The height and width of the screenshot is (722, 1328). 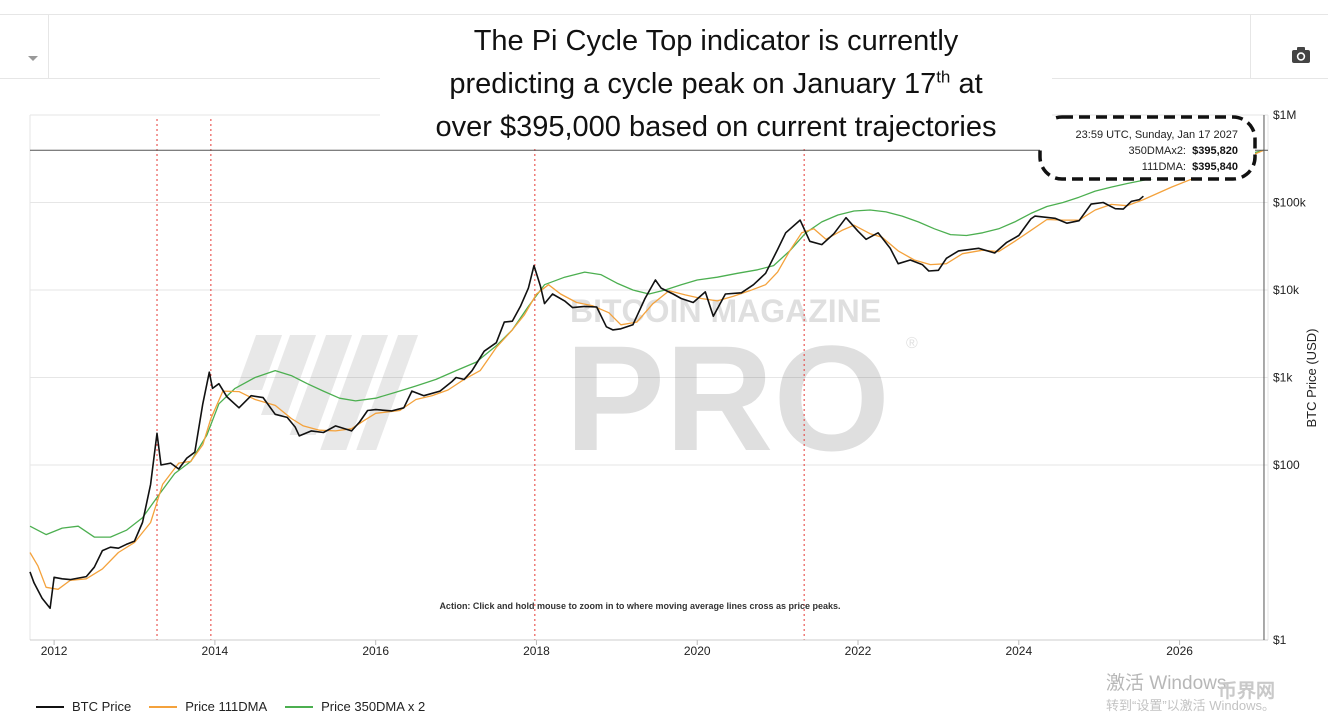 What do you see at coordinates (727, 398) in the screenshot?
I see `watermark-pro: PRO` at bounding box center [727, 398].